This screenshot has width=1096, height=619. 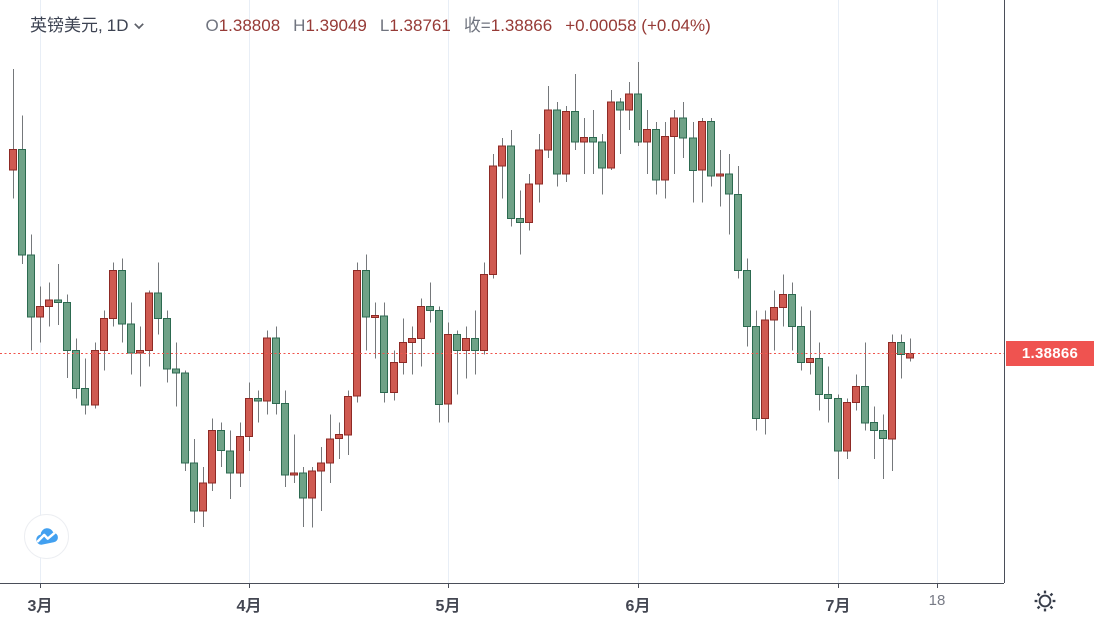 What do you see at coordinates (139, 26) in the screenshot?
I see `chevron-down-icon` at bounding box center [139, 26].